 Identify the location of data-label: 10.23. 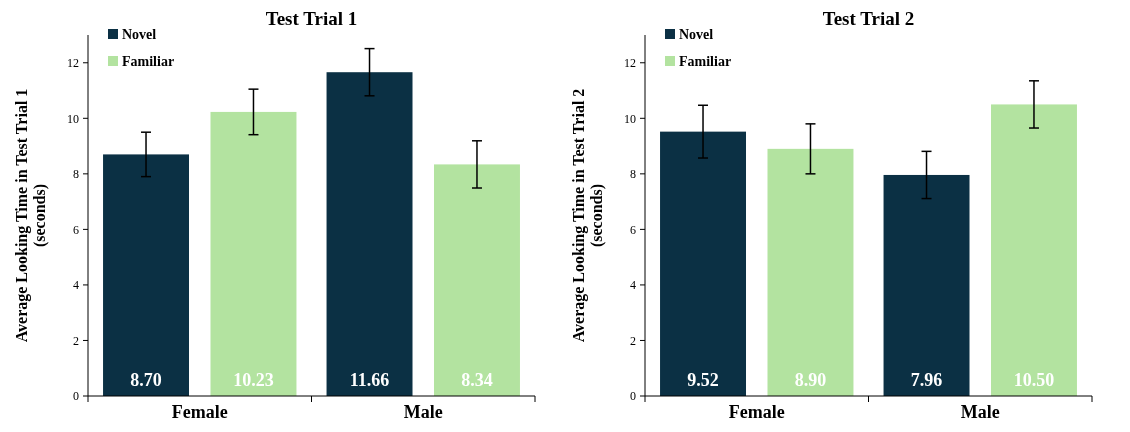
(253, 380).